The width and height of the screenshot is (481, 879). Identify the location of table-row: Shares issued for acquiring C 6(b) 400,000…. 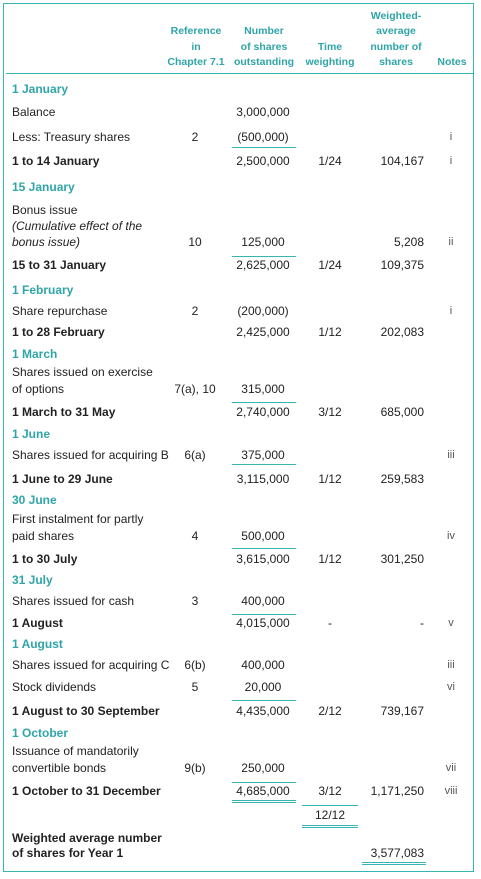
(240, 668).